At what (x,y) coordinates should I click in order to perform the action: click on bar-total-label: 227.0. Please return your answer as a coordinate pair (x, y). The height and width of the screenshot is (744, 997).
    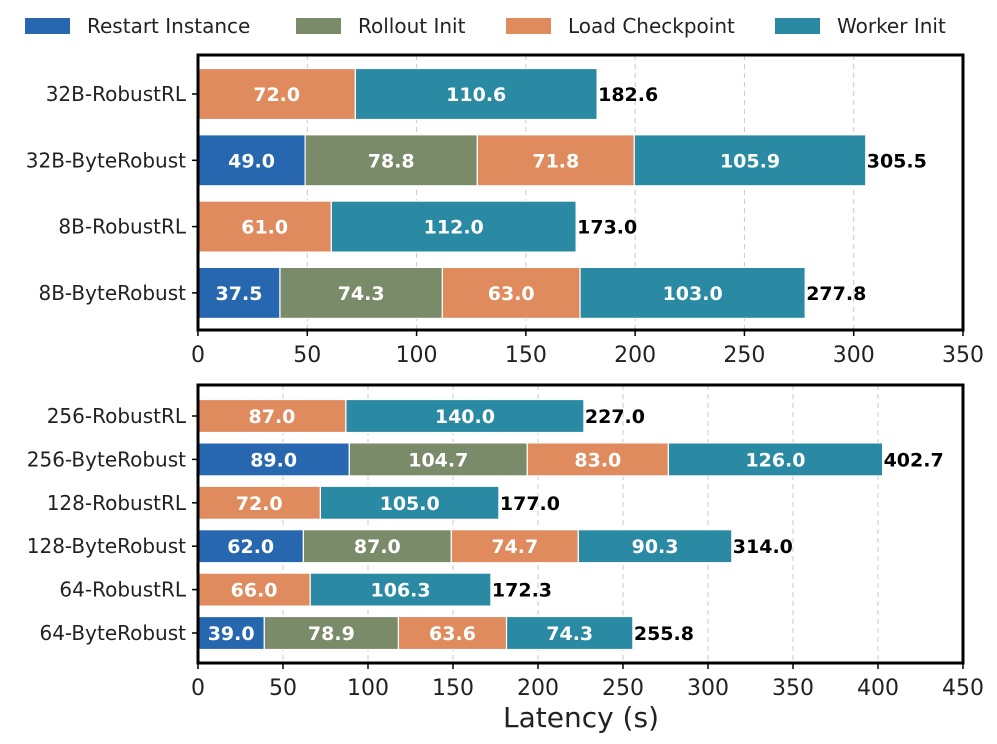
    Looking at the image, I should click on (615, 417).